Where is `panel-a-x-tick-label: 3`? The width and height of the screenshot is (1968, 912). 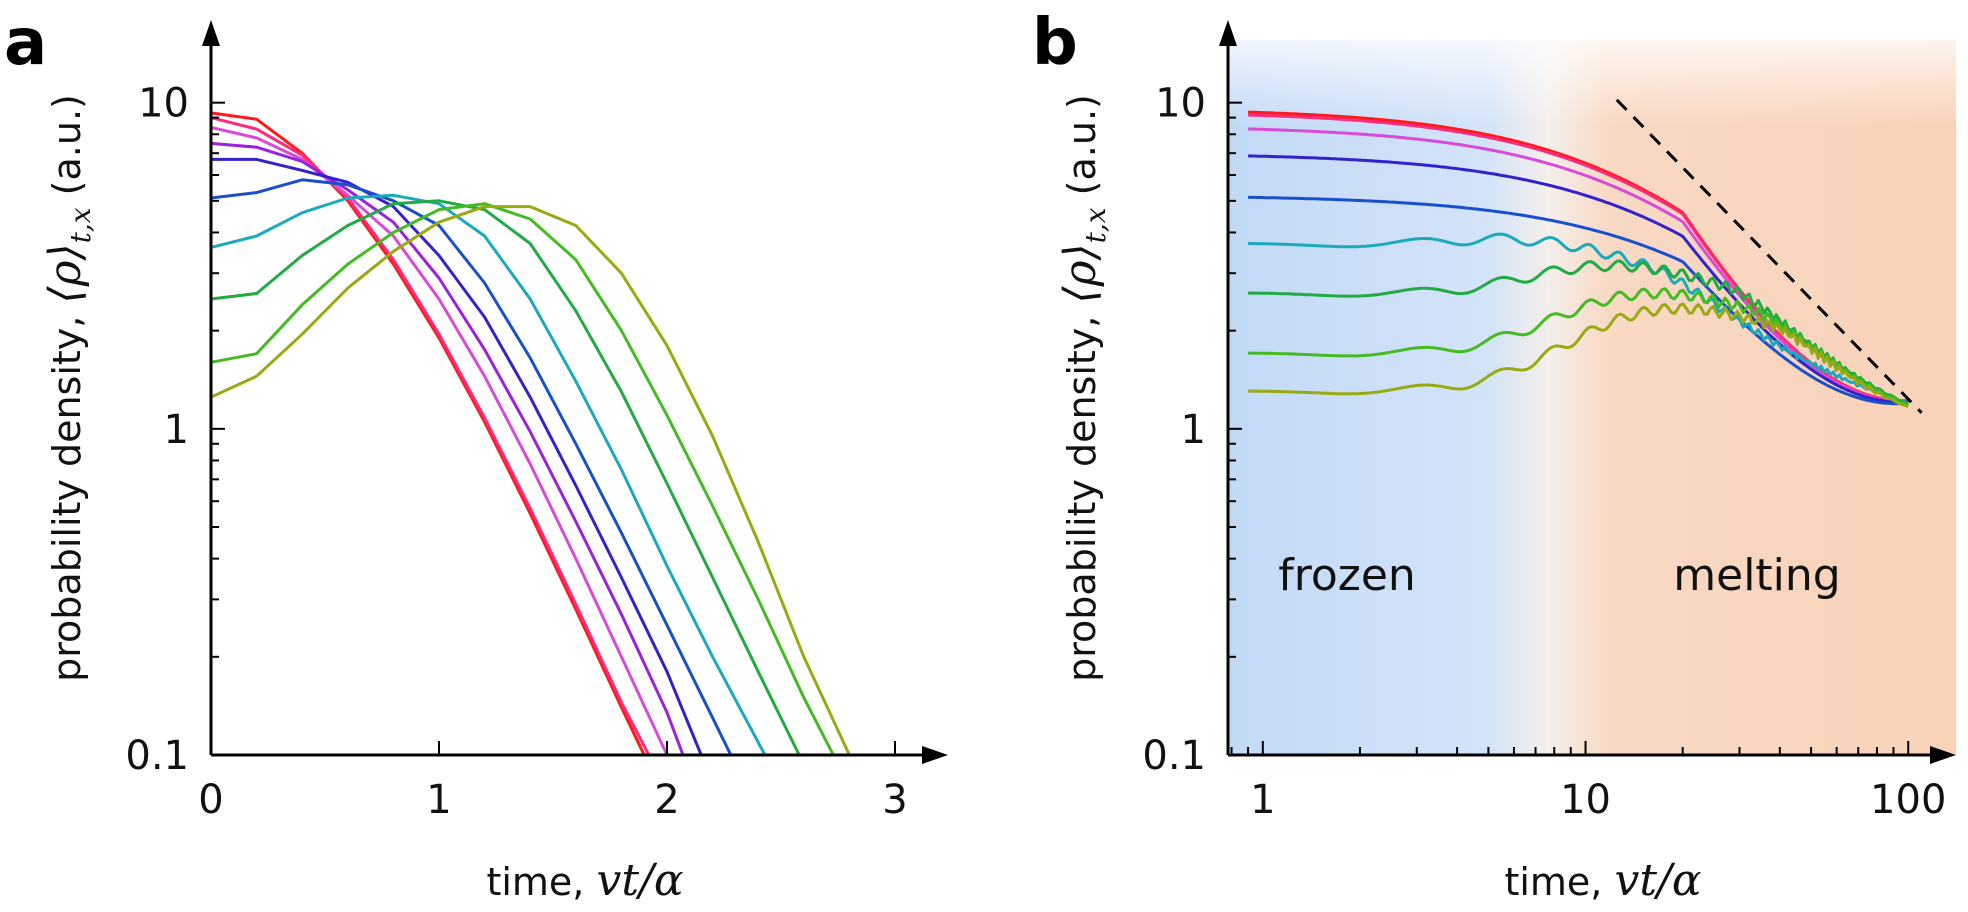
panel-a-x-tick-label: 3 is located at coordinates (894, 800).